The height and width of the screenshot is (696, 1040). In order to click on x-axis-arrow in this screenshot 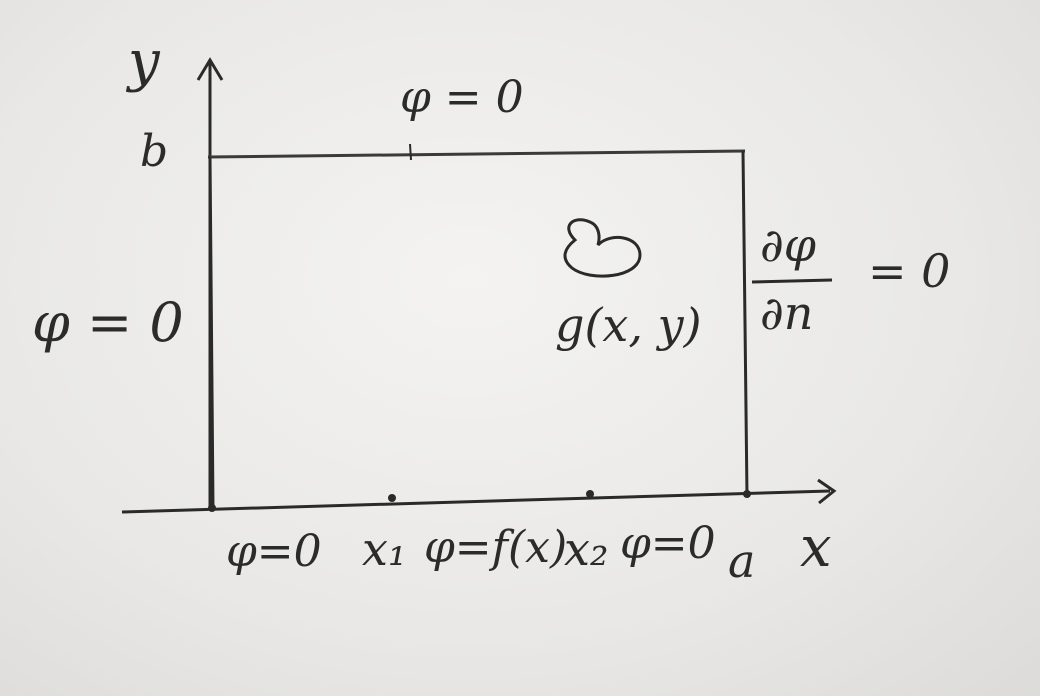, I will do `click(827, 491)`.